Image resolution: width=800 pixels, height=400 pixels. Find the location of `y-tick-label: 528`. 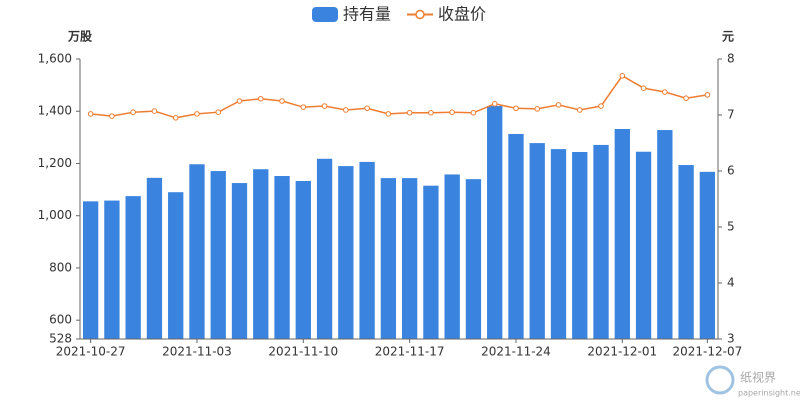

y-tick-label: 528 is located at coordinates (60, 339).